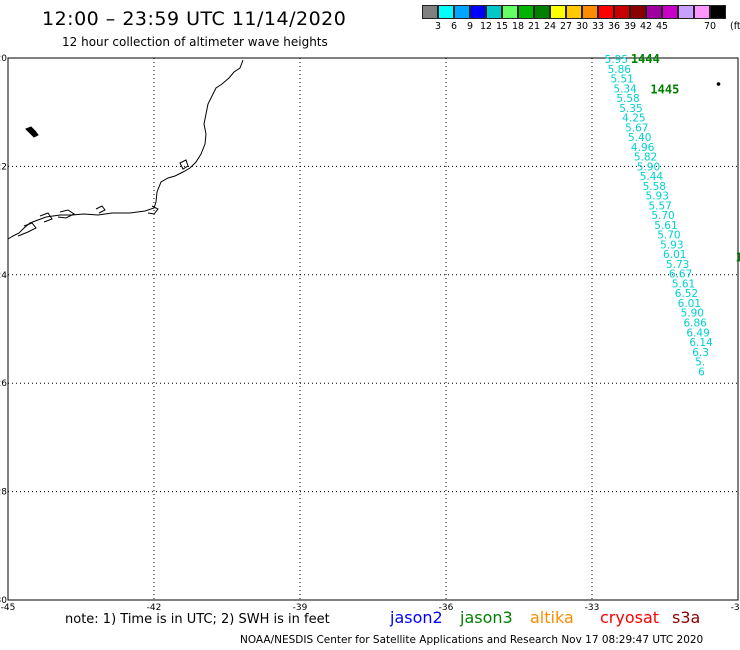 The width and height of the screenshot is (740, 650). What do you see at coordinates (3, 59) in the screenshot?
I see `lat-label: -20` at bounding box center [3, 59].